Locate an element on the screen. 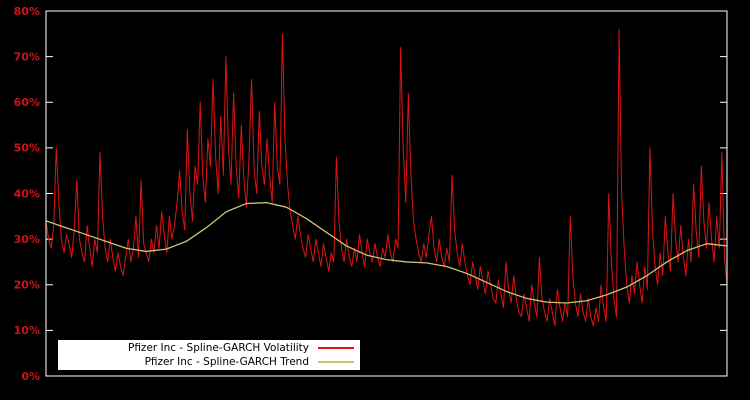  y-tick-label: 60% is located at coordinates (27, 102).